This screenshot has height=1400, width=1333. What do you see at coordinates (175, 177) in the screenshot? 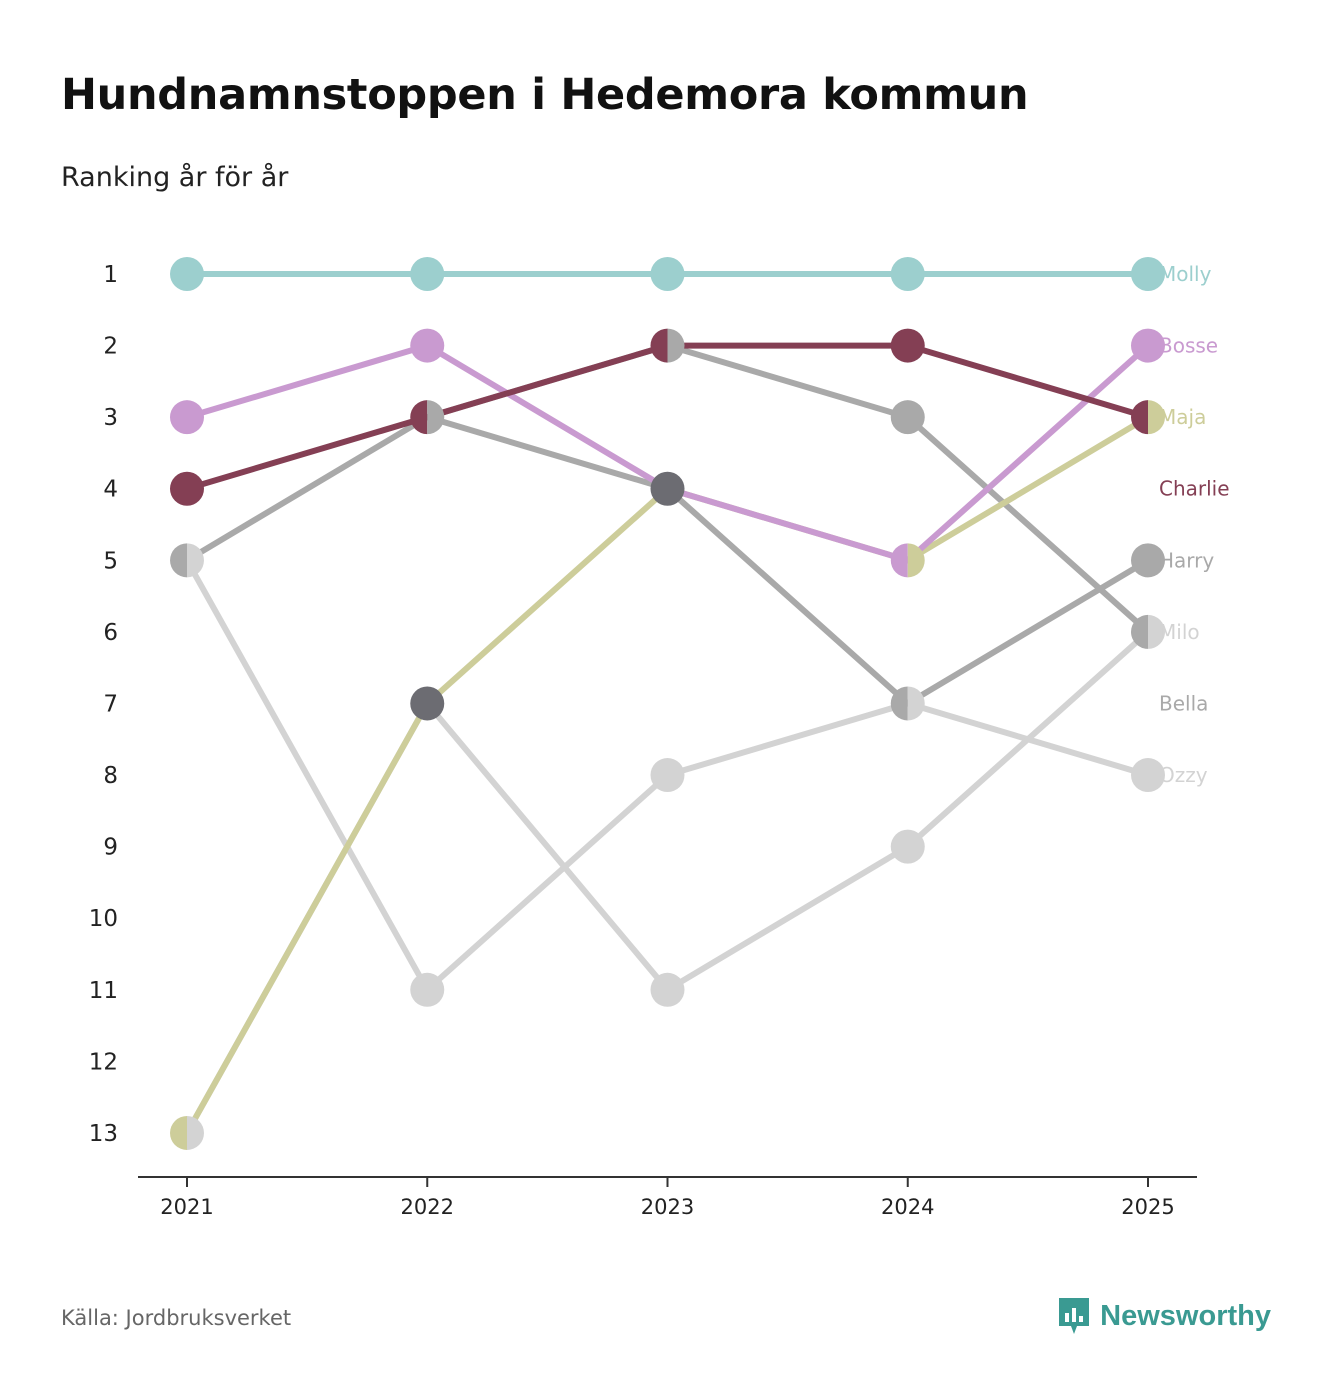
I see `chart-subtitle: Ranking år för år` at bounding box center [175, 177].